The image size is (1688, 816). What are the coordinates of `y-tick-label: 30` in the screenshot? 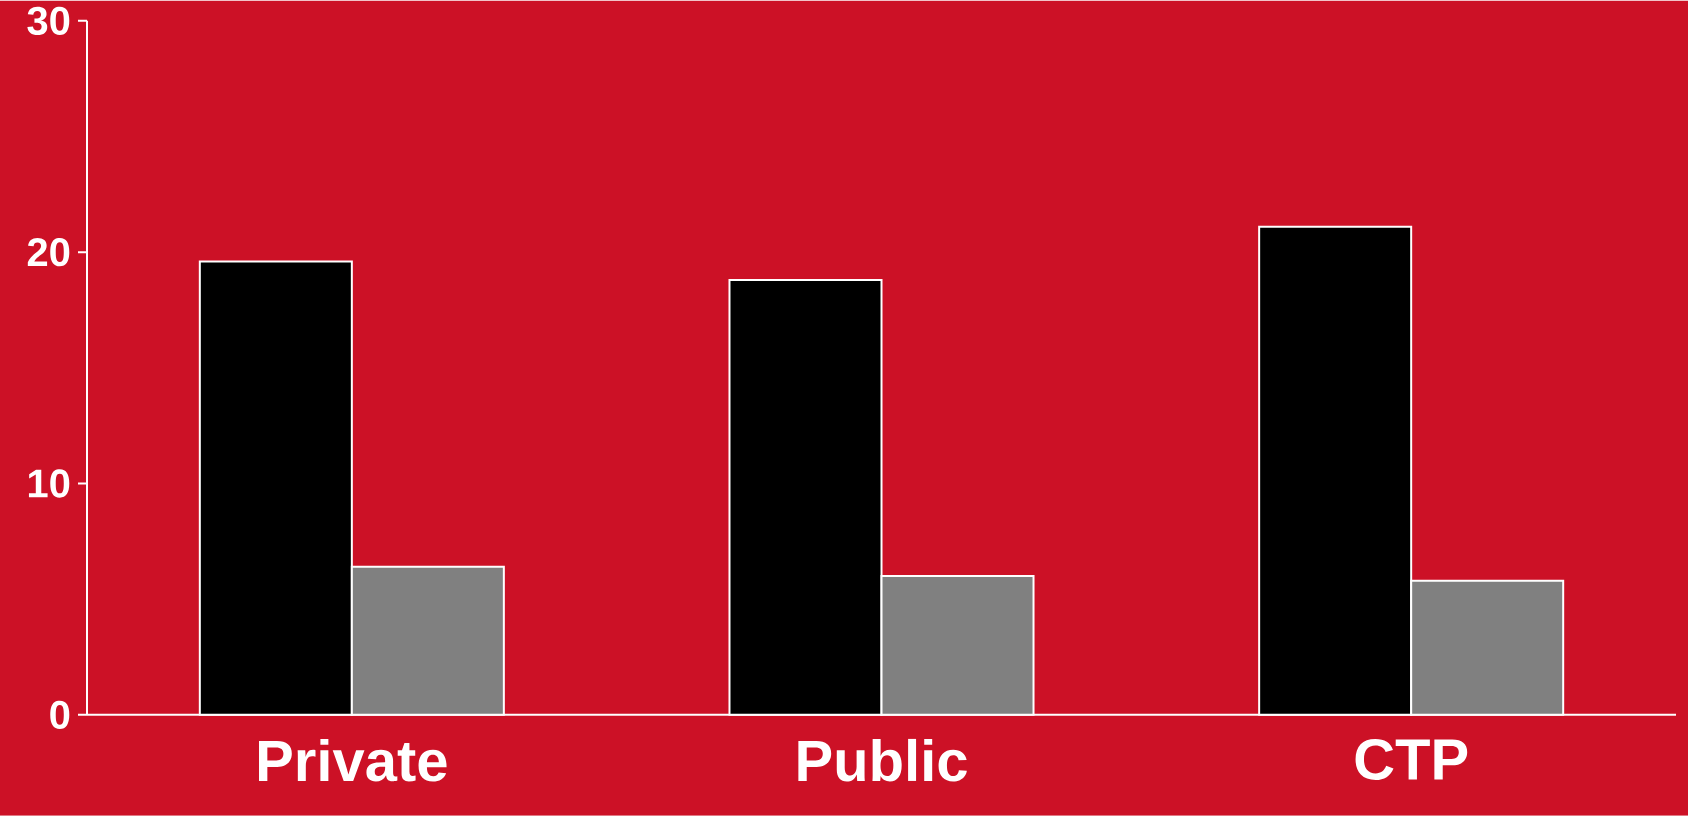 It's located at (48, 21).